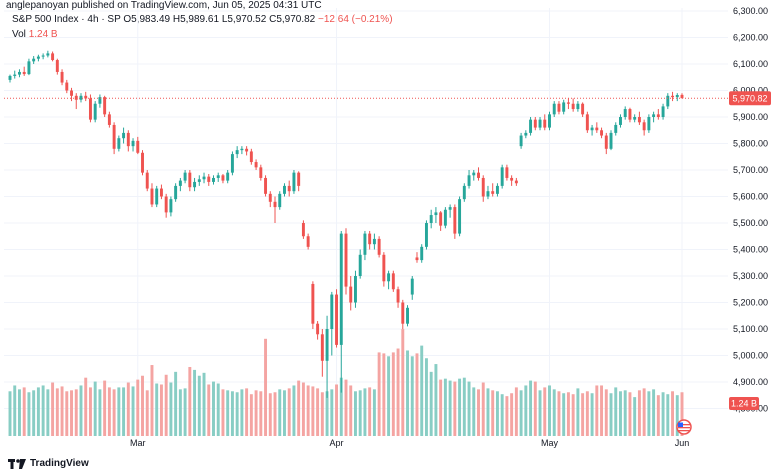 Image resolution: width=780 pixels, height=470 pixels. Describe the element at coordinates (355, 19) in the screenshot. I see `change-value: −12.64 (−0.21%)` at that location.